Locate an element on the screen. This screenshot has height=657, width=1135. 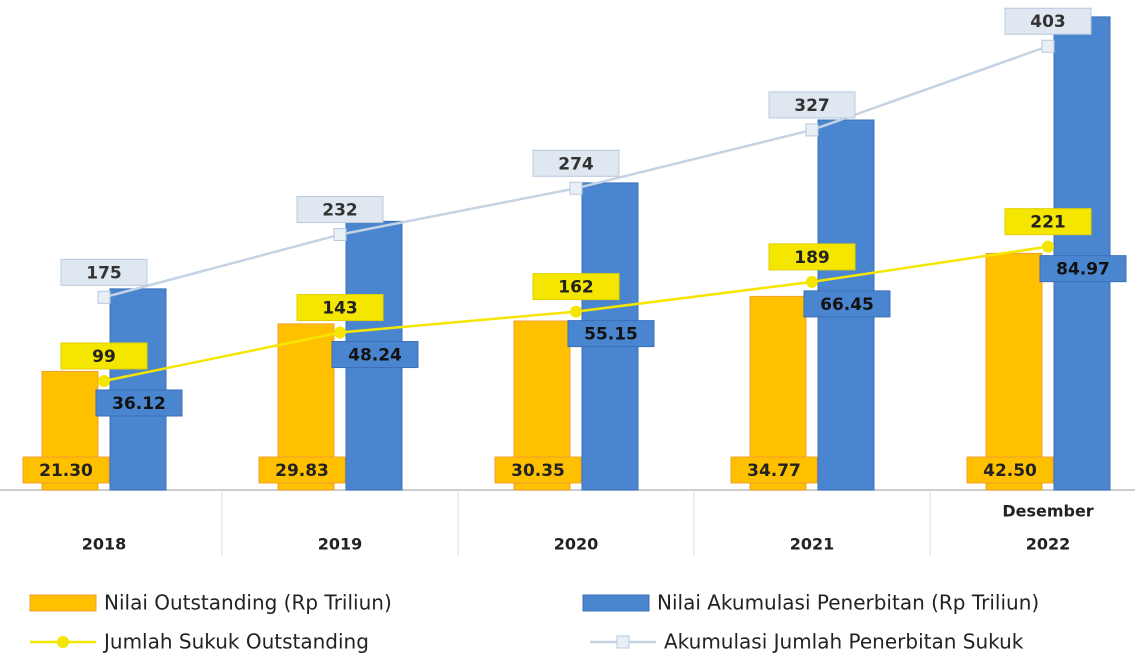
data-label: 189 is located at coordinates (812, 258).